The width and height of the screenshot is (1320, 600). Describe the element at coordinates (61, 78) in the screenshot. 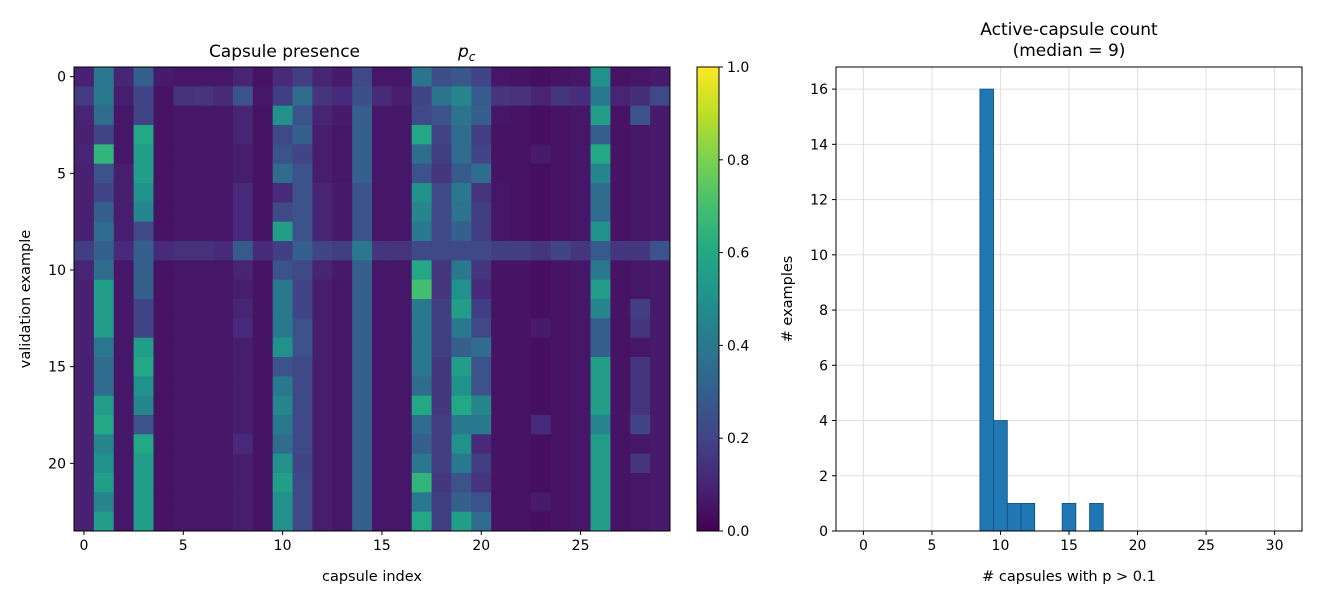

I see `heatmap-y-tick-label: 0` at that location.